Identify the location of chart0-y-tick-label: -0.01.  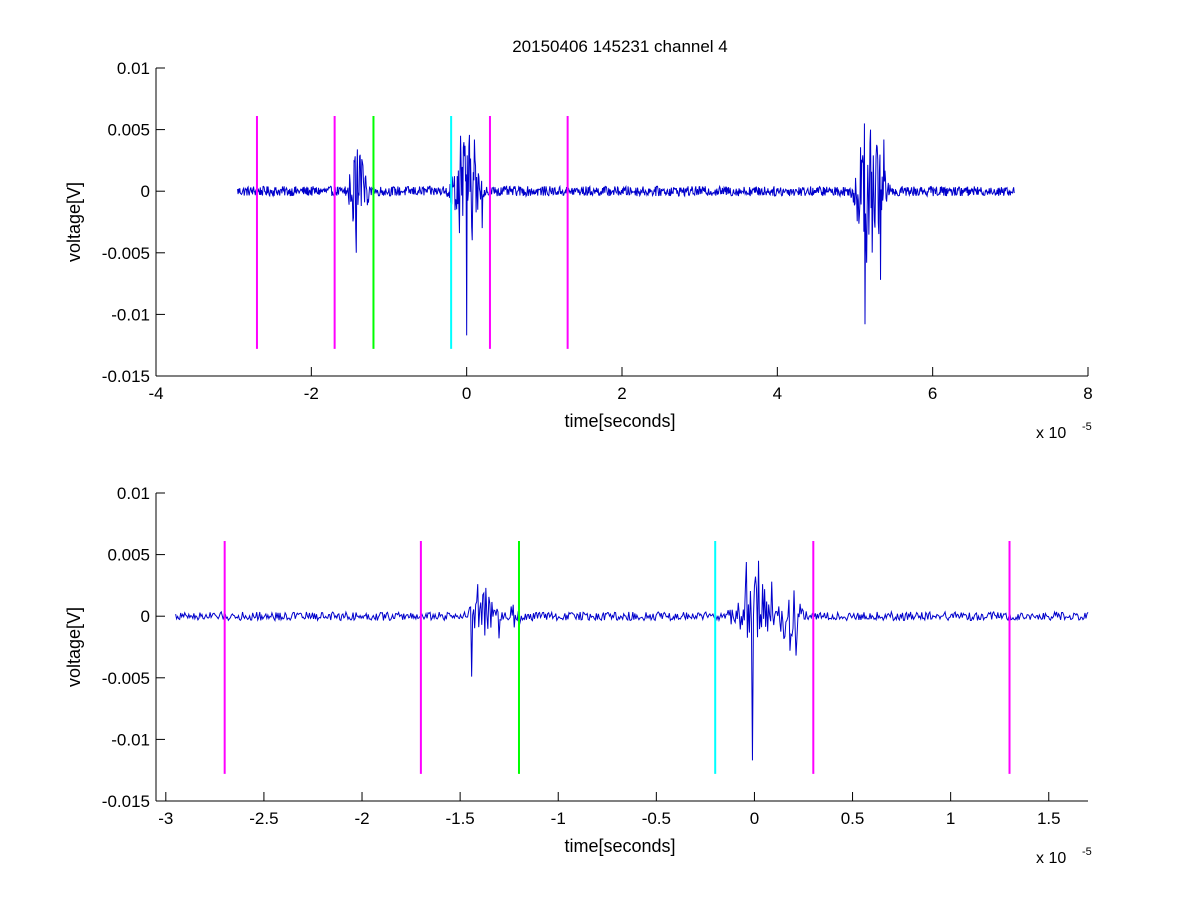
(130, 314).